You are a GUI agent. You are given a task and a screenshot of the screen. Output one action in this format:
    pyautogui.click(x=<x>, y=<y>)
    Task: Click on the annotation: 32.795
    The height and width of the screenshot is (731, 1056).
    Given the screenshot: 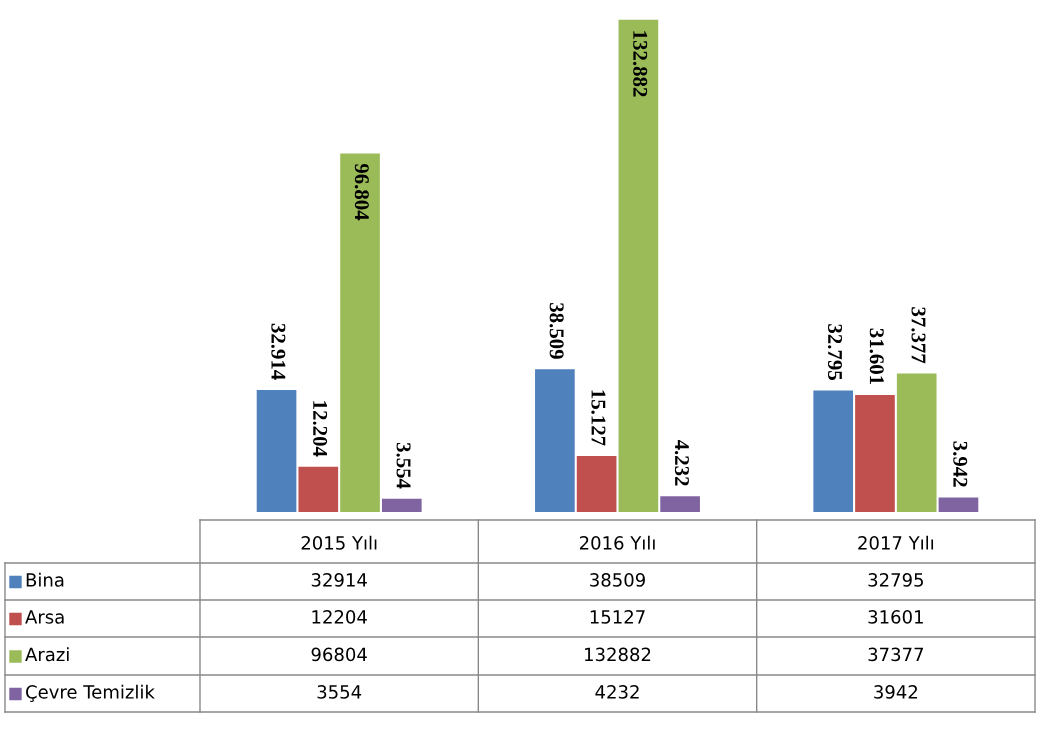 What is the action you would take?
    pyautogui.click(x=834, y=352)
    